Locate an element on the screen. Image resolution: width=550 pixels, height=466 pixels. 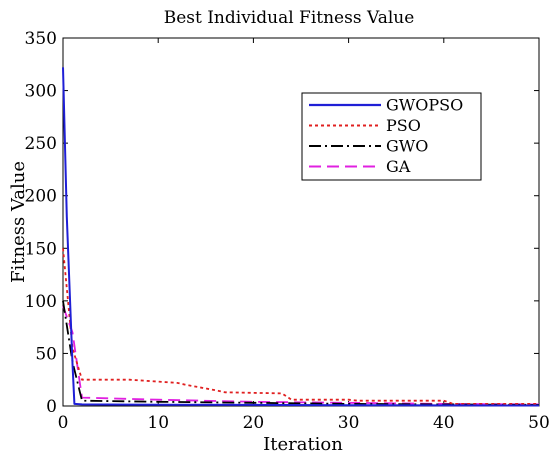
y-axis-label: Fitness Value is located at coordinates (18, 222).